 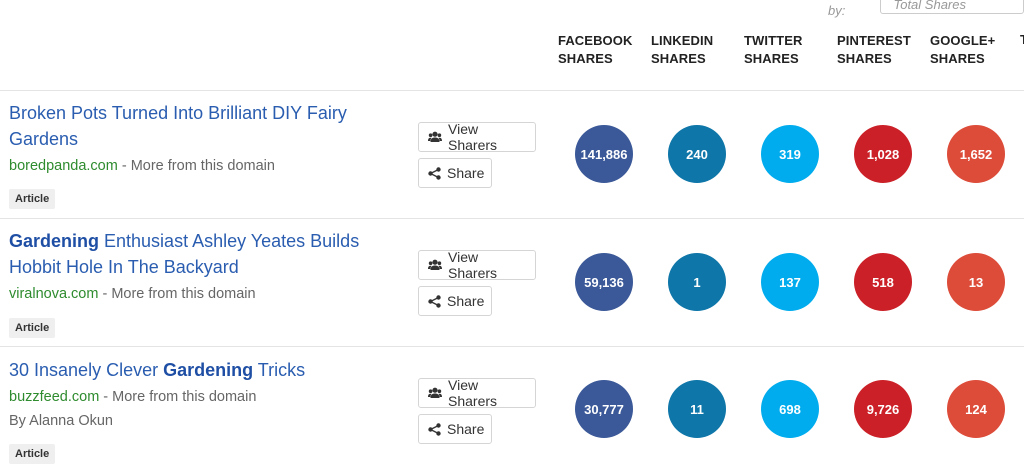 What do you see at coordinates (598, 50) in the screenshot?
I see `column-header-facebook: FACEBOOK SHARES` at bounding box center [598, 50].